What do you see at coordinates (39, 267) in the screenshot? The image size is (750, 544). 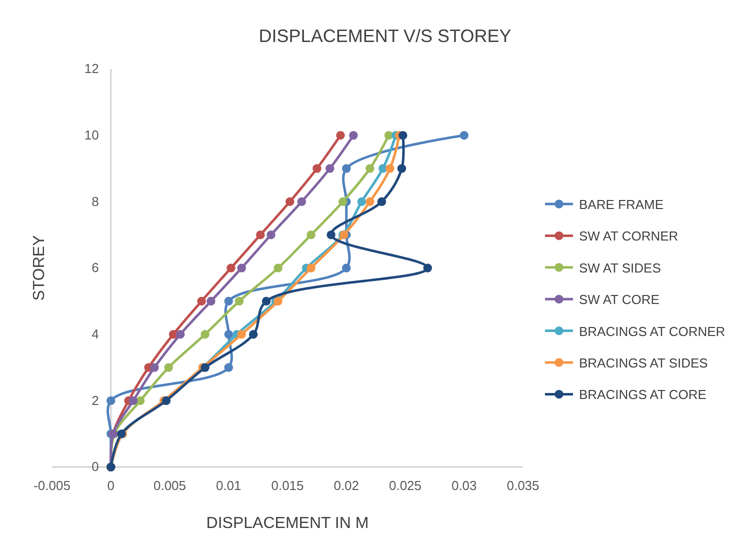 I see `y-axis-title: STOREY` at bounding box center [39, 267].